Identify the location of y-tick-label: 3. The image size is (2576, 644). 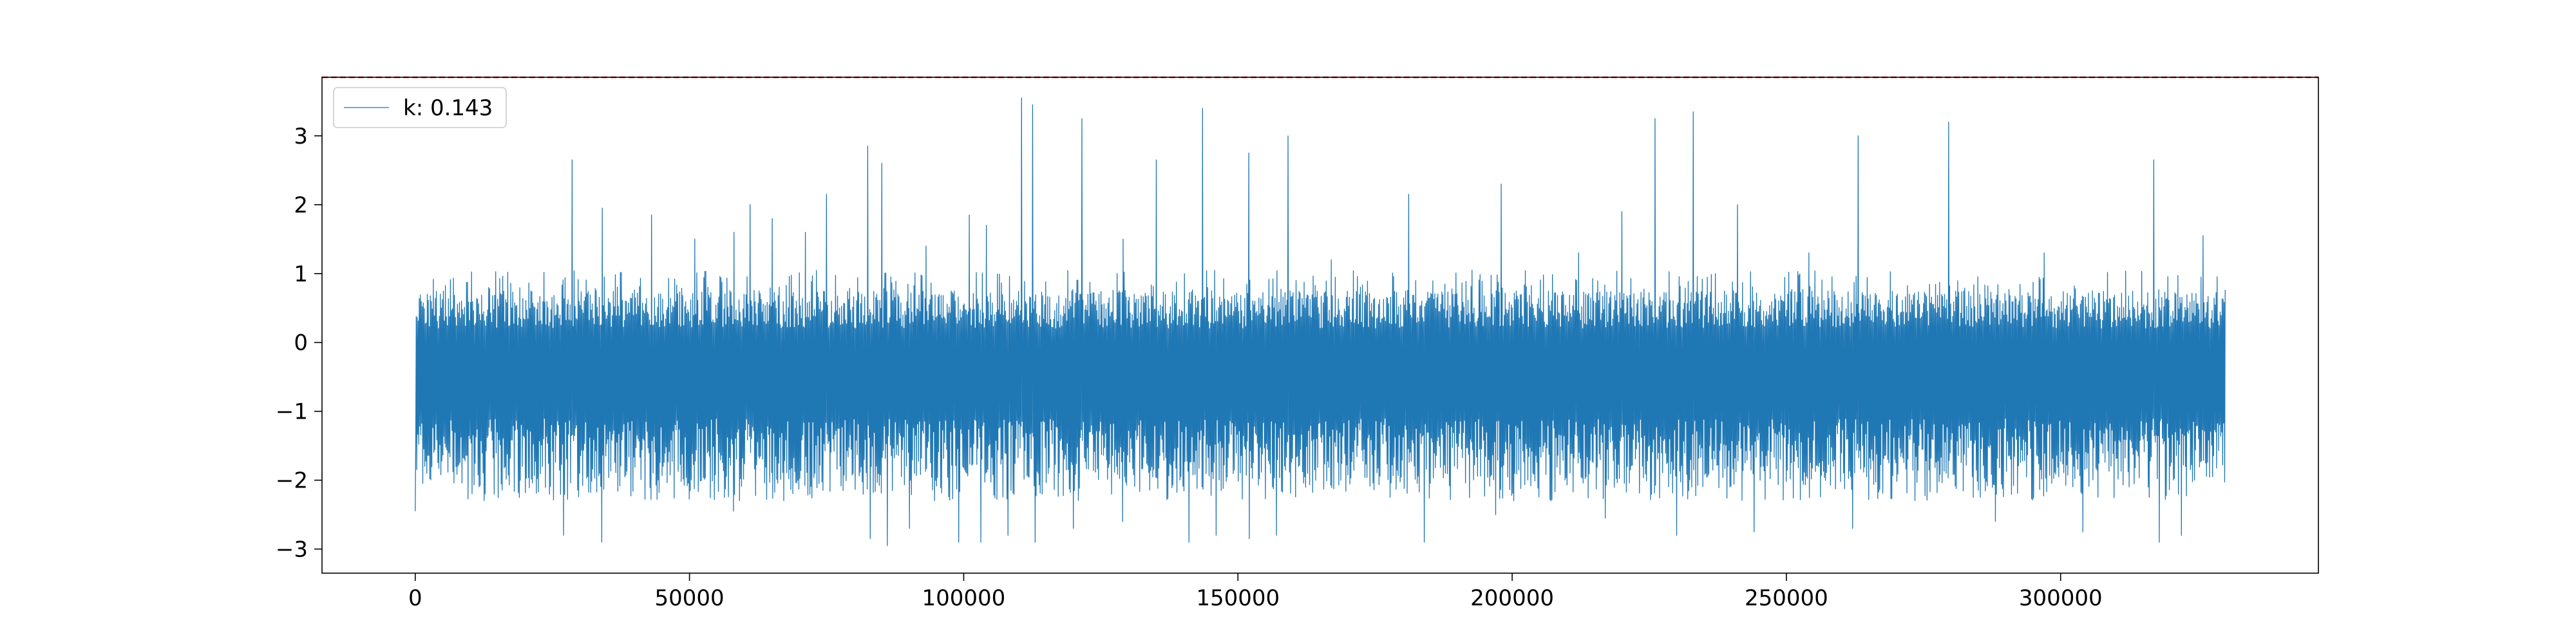
(301, 136).